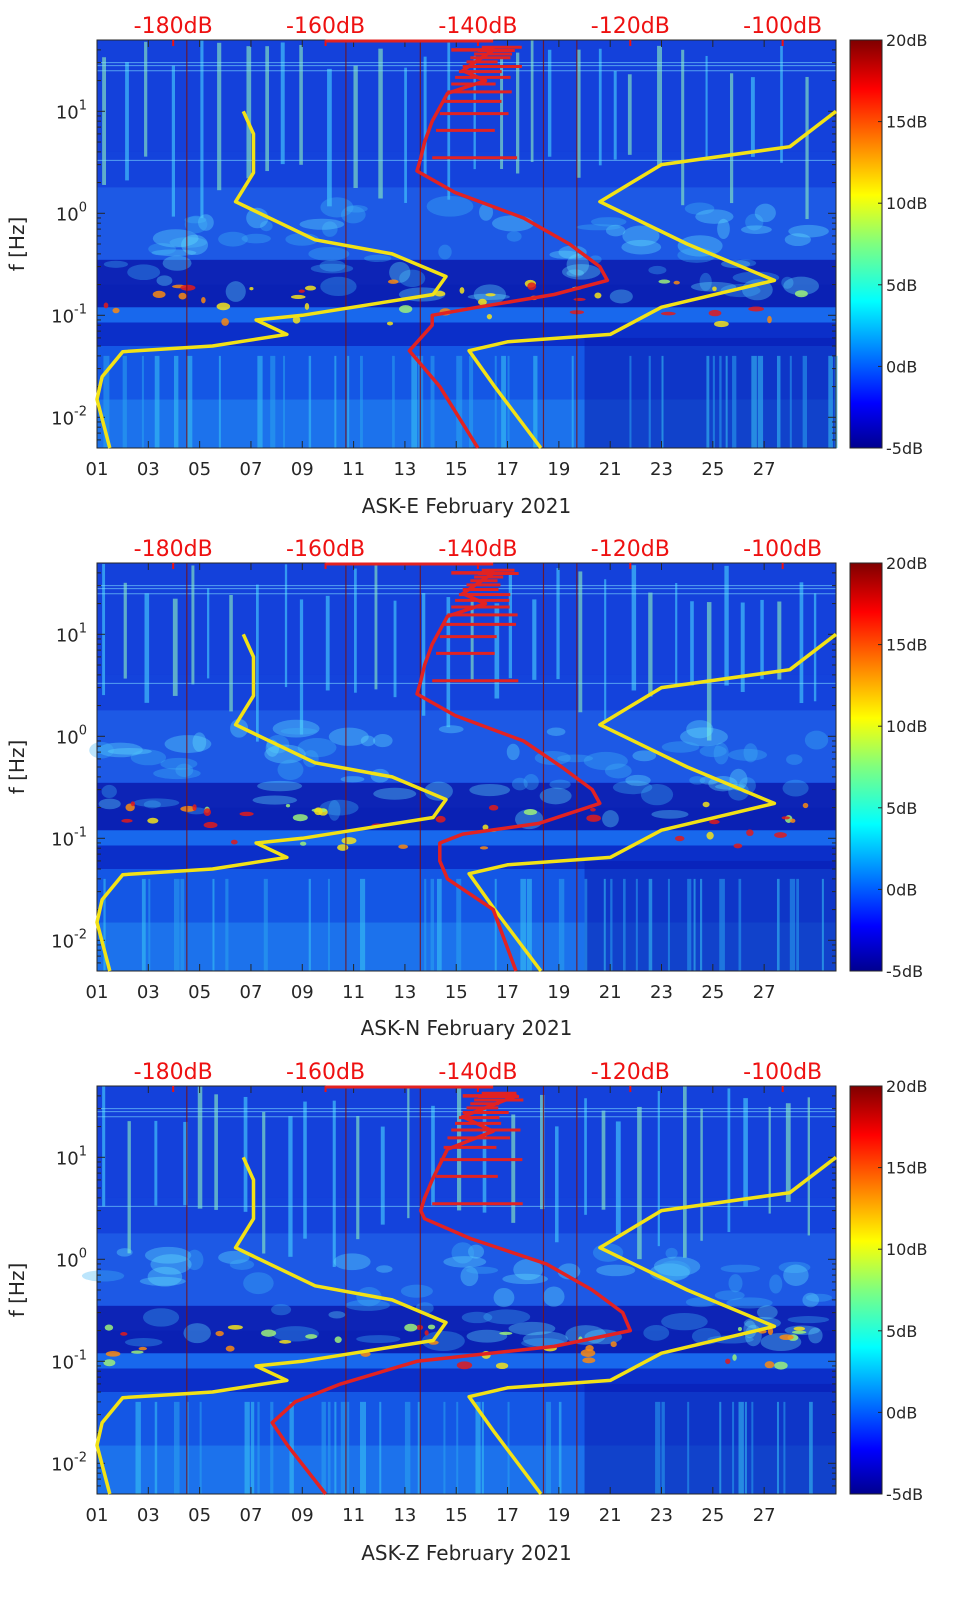  What do you see at coordinates (325, 1072) in the screenshot?
I see `top-db-tick-label: -160dB` at bounding box center [325, 1072].